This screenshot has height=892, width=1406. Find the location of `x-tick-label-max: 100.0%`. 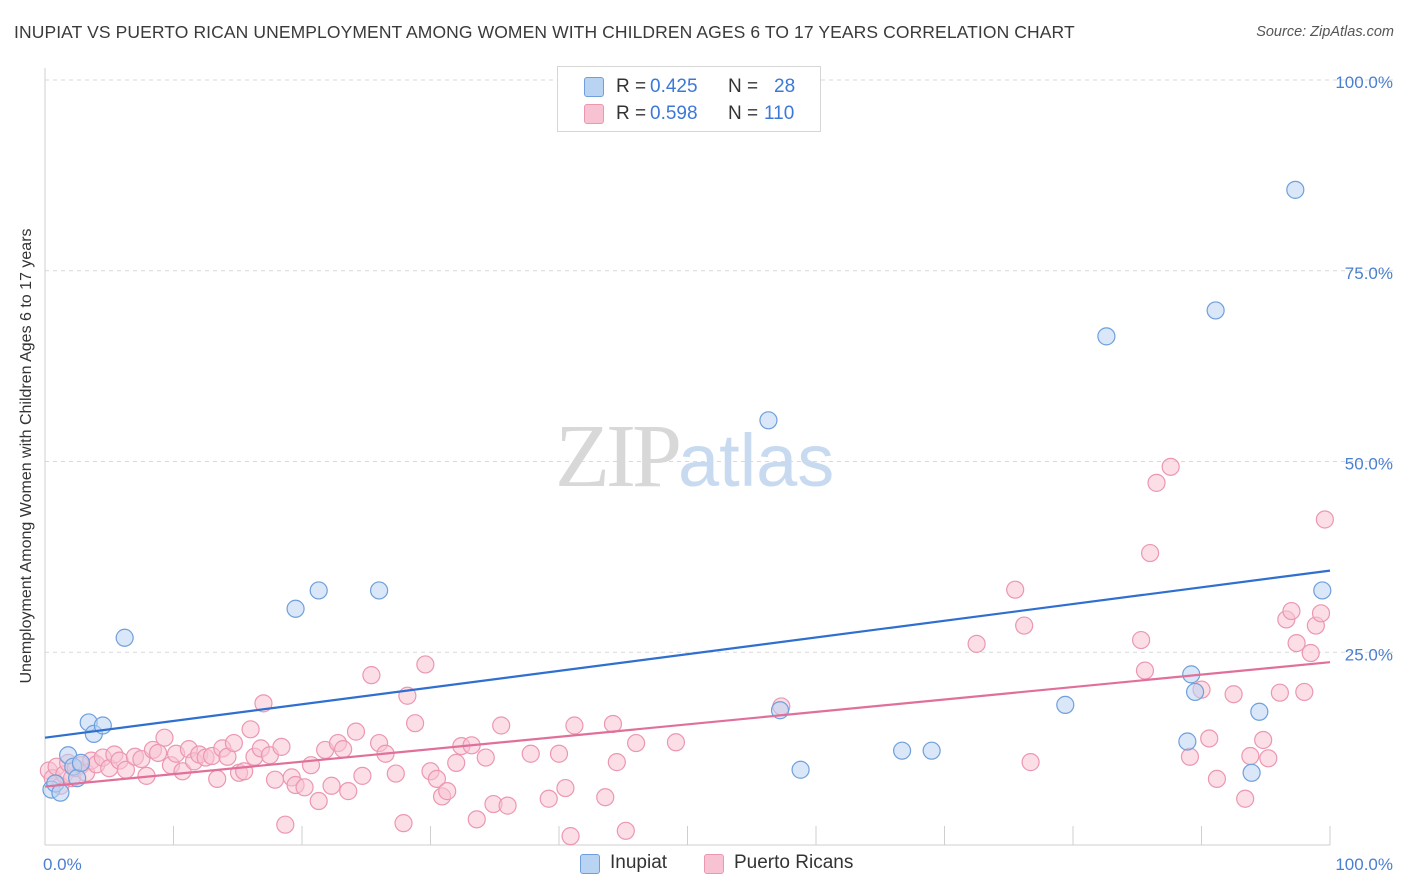

x-tick-label-max: 100.0% is located at coordinates (1364, 864).